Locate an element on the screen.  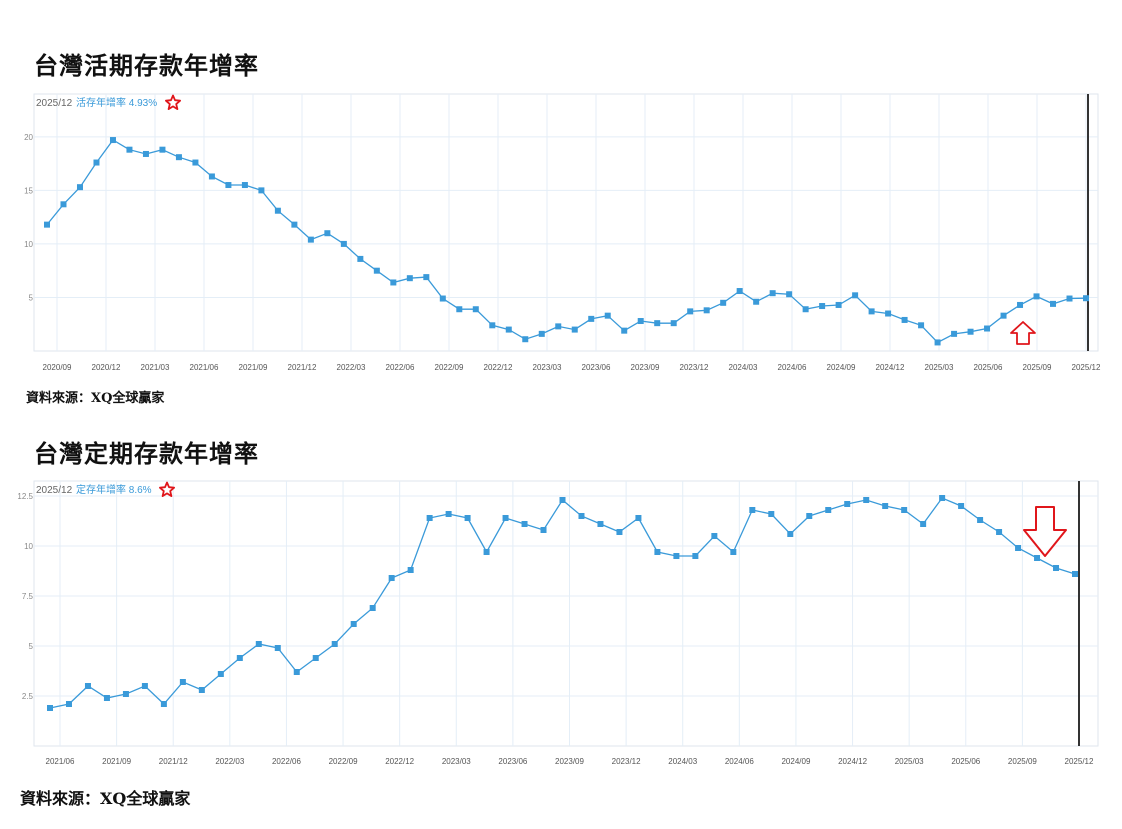
x-tick-label: 2024/12 is located at coordinates (852, 761).